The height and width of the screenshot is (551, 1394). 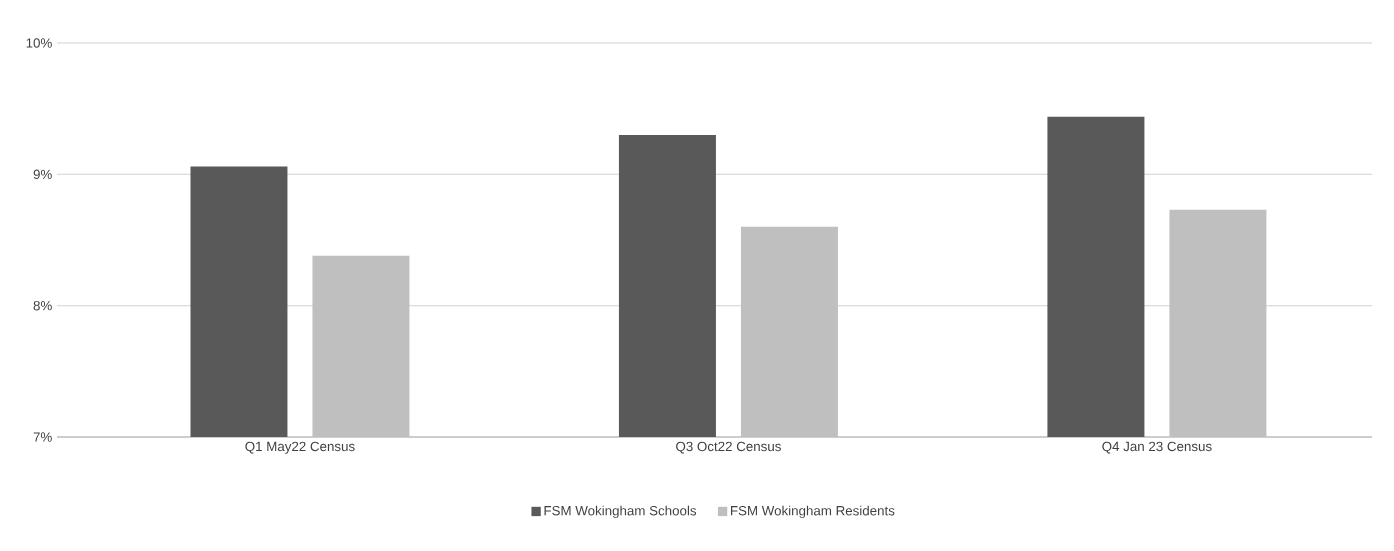 I want to click on x-tick-label: Q3 Oct22 Census, so click(x=728, y=447).